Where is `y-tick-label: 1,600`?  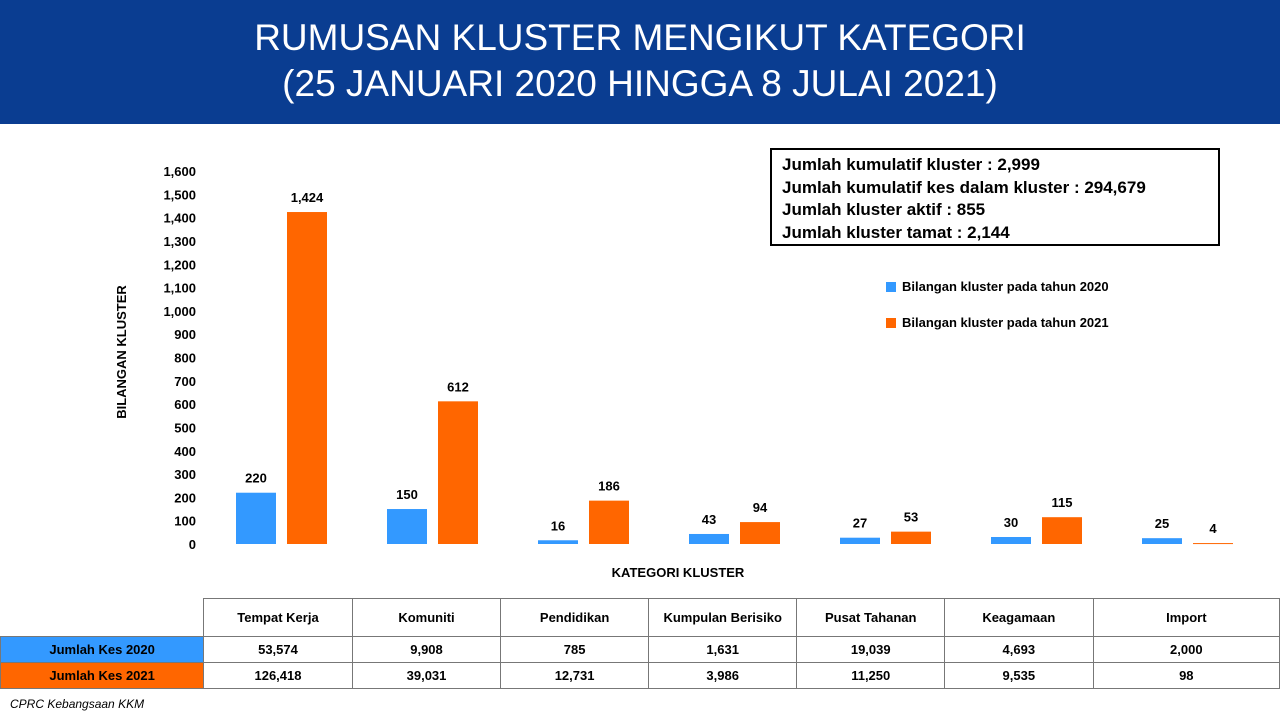
y-tick-label: 1,600 is located at coordinates (179, 171).